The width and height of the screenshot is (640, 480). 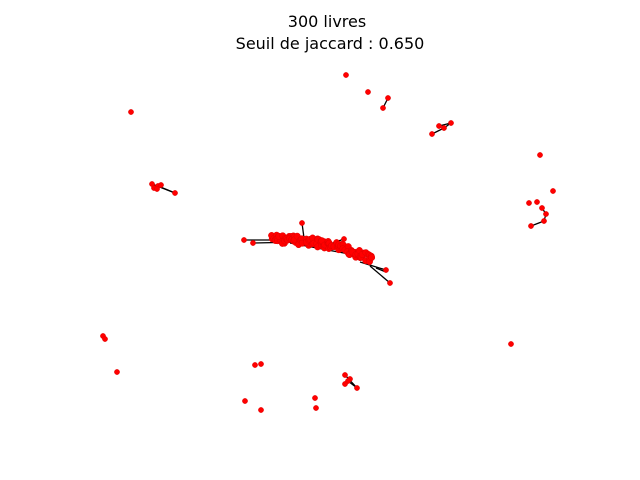 I want to click on figure-title-line2: Seuil de jaccard : 0.650, so click(x=330, y=43).